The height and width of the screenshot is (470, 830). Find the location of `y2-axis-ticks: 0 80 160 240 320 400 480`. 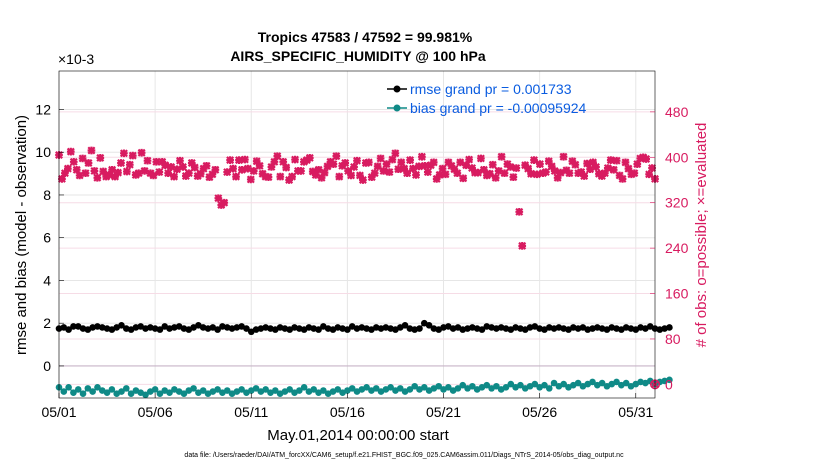

y2-axis-ticks: 0 80 160 240 320 400 480 is located at coordinates (669, 248).